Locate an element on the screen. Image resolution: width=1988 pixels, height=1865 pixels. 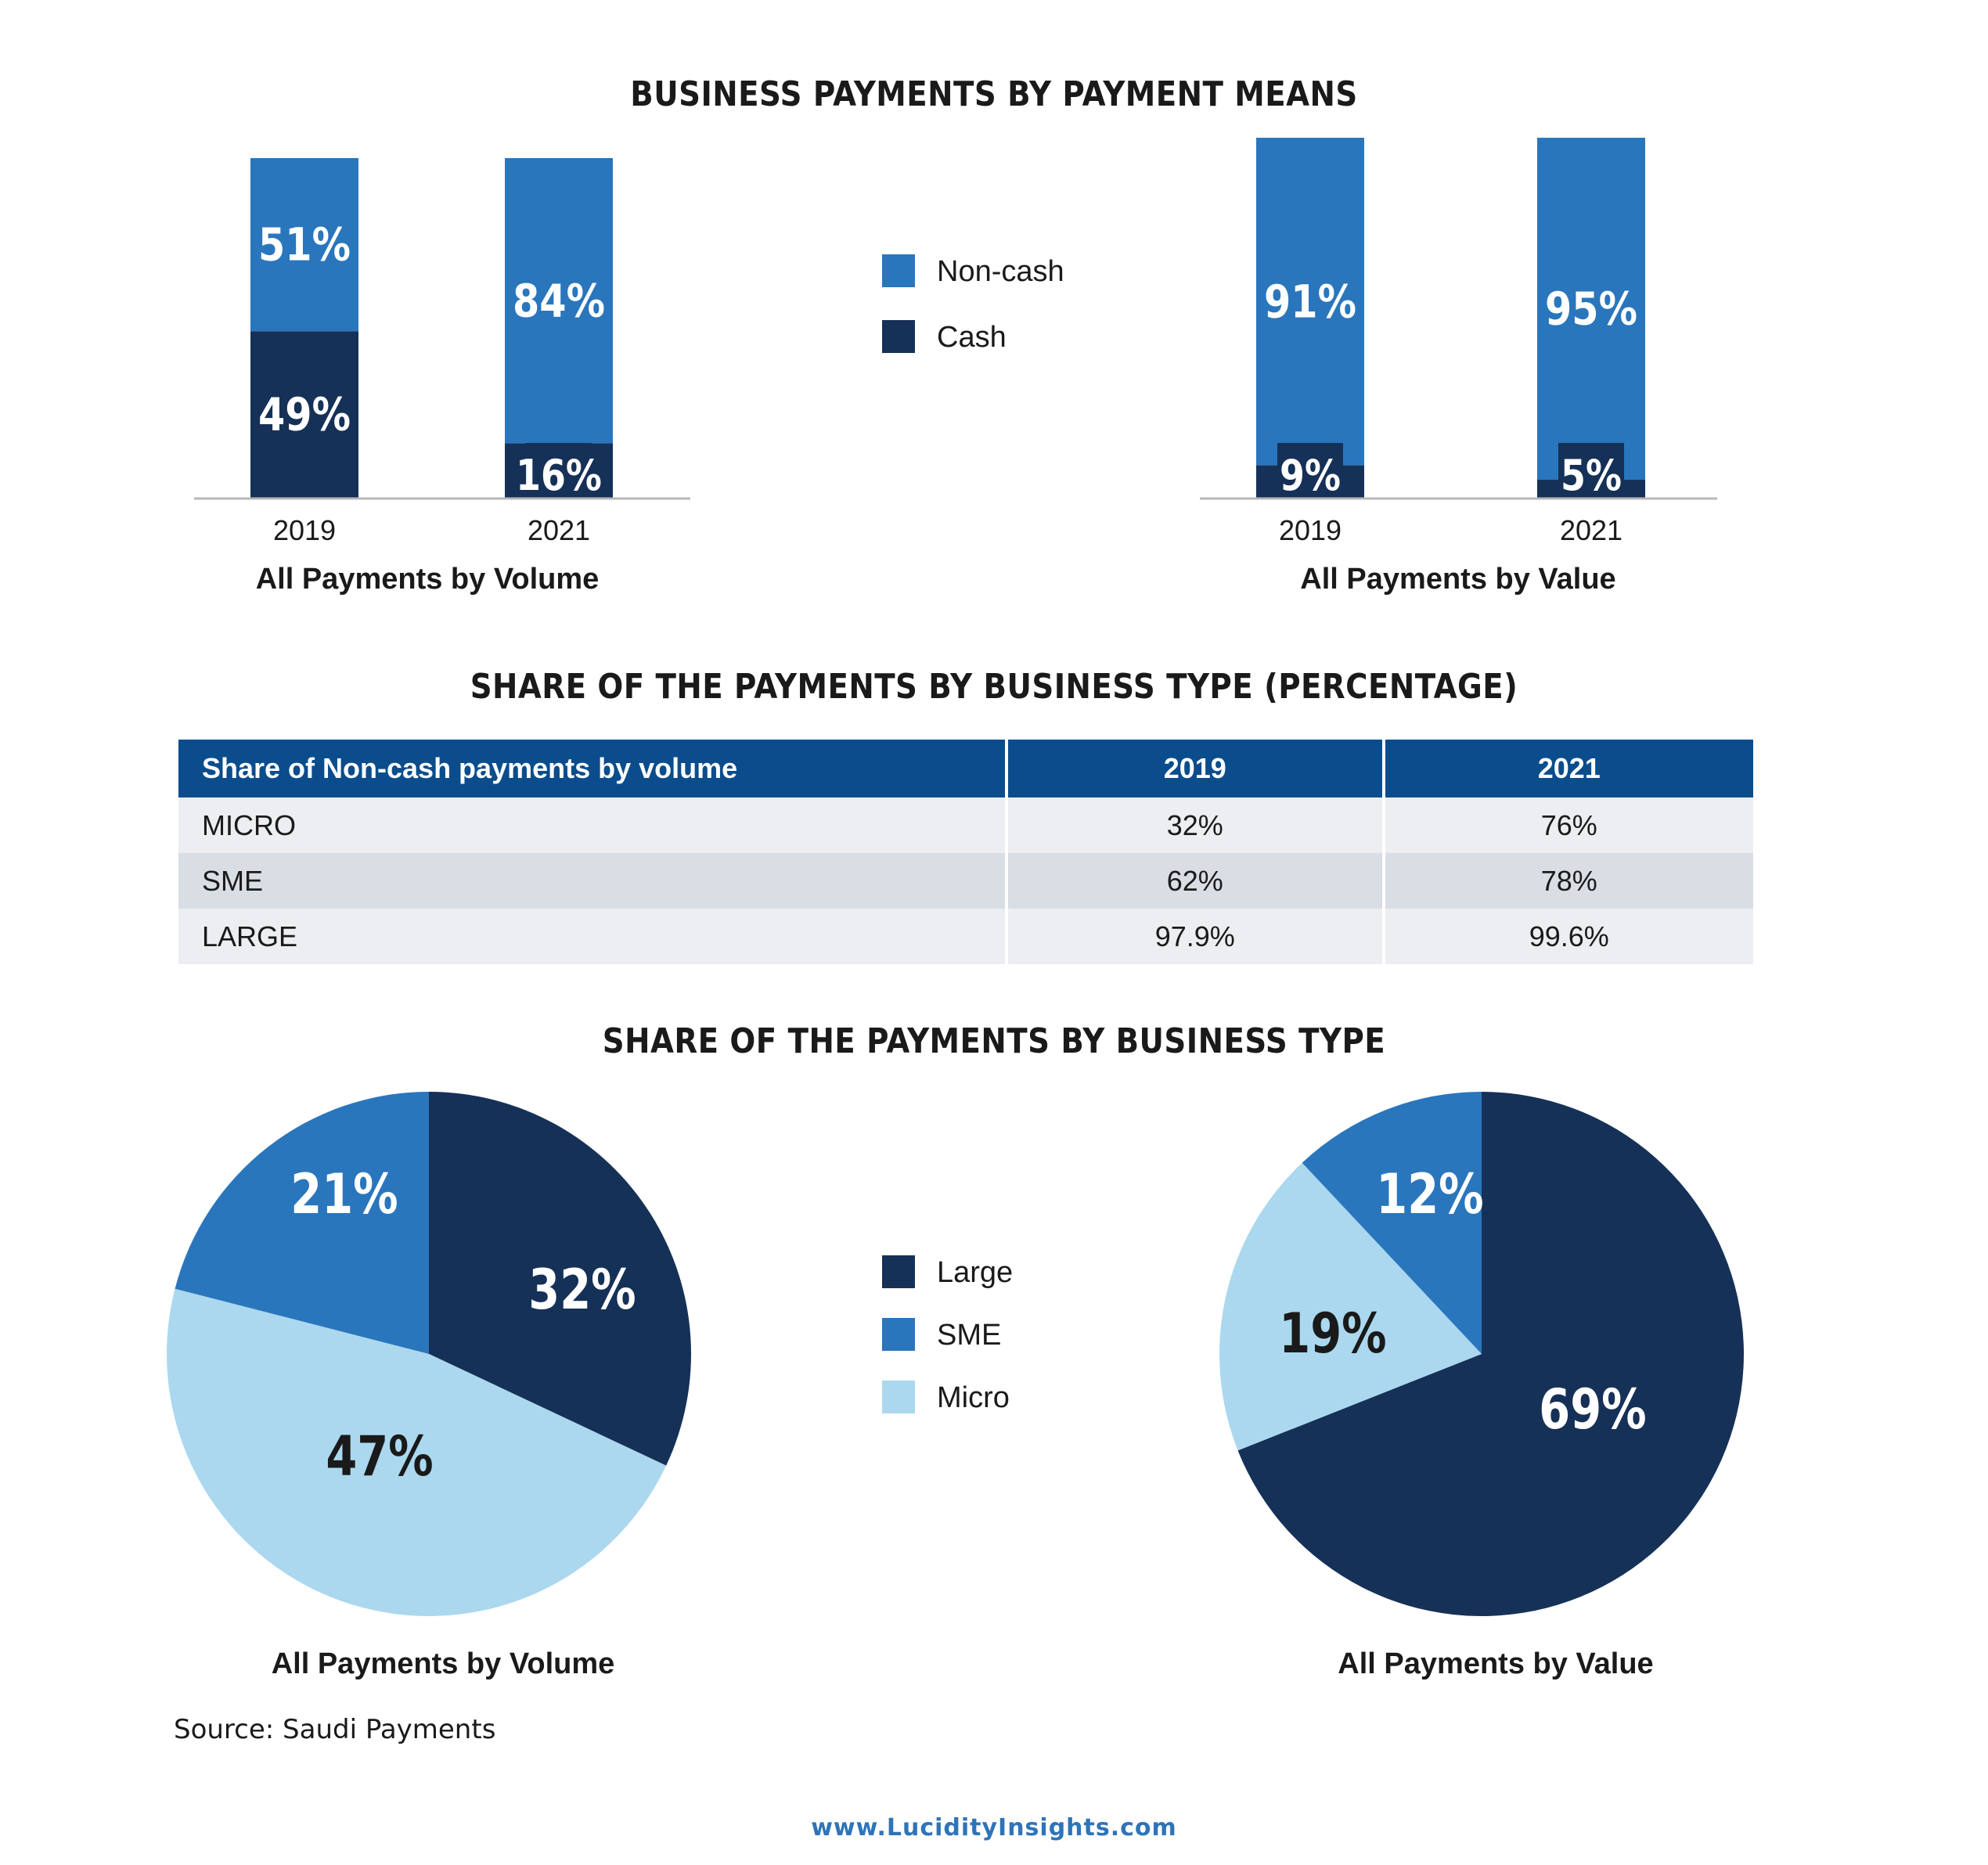
legend-label-micro: Micro is located at coordinates (974, 1397).